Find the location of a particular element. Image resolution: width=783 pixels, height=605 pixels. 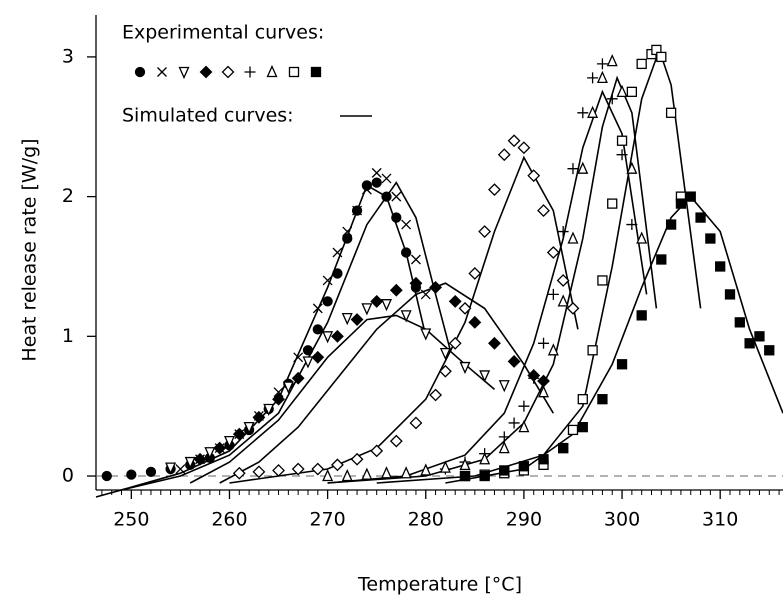

y-tick-label: 1 is located at coordinates (68, 336).